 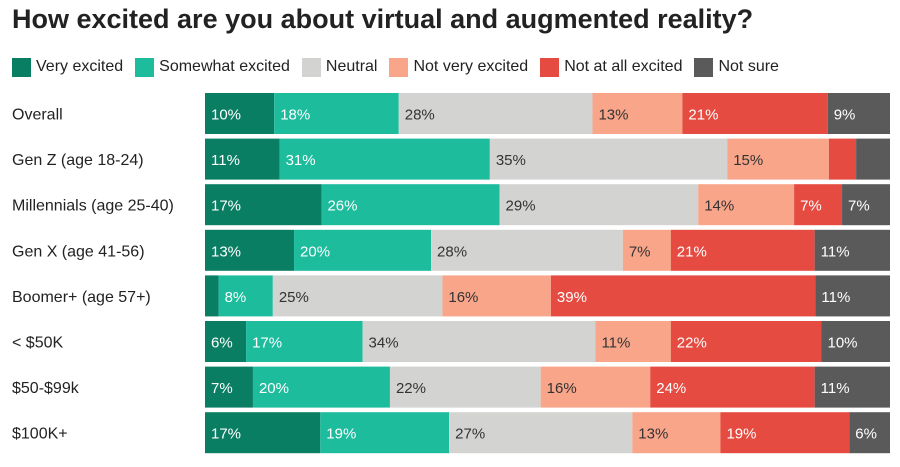 I want to click on legend-label: Not at all excited, so click(x=623, y=66).